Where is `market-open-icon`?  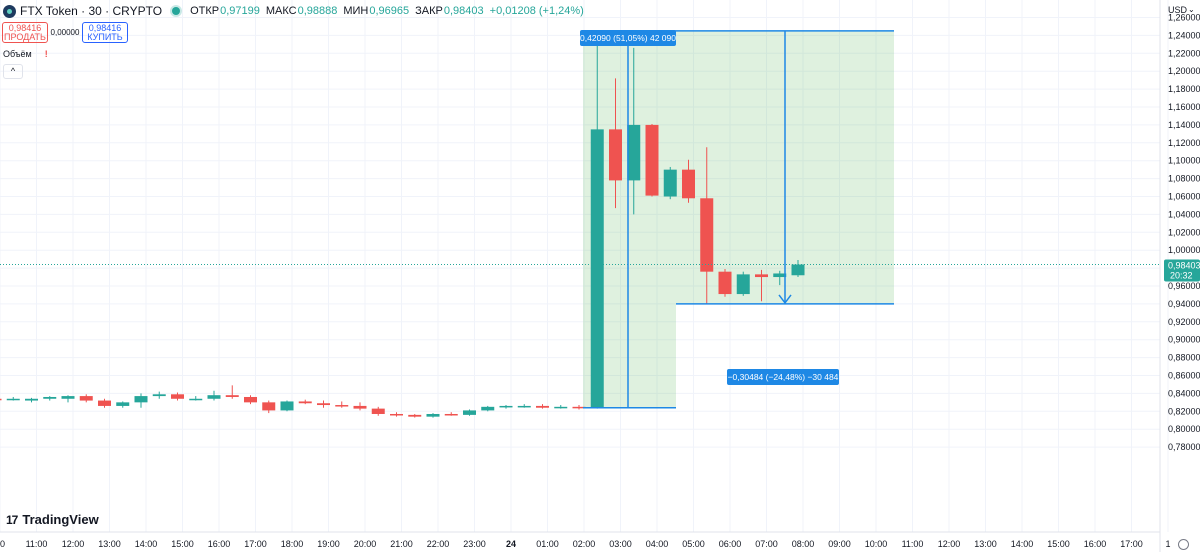 market-open-icon is located at coordinates (176, 11).